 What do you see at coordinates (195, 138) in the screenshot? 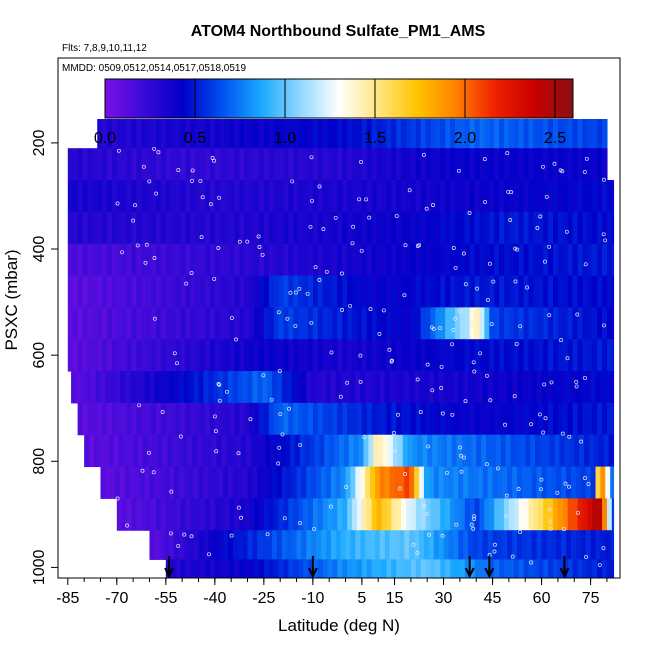
I see `colorbar-tick-label: 0.5` at bounding box center [195, 138].